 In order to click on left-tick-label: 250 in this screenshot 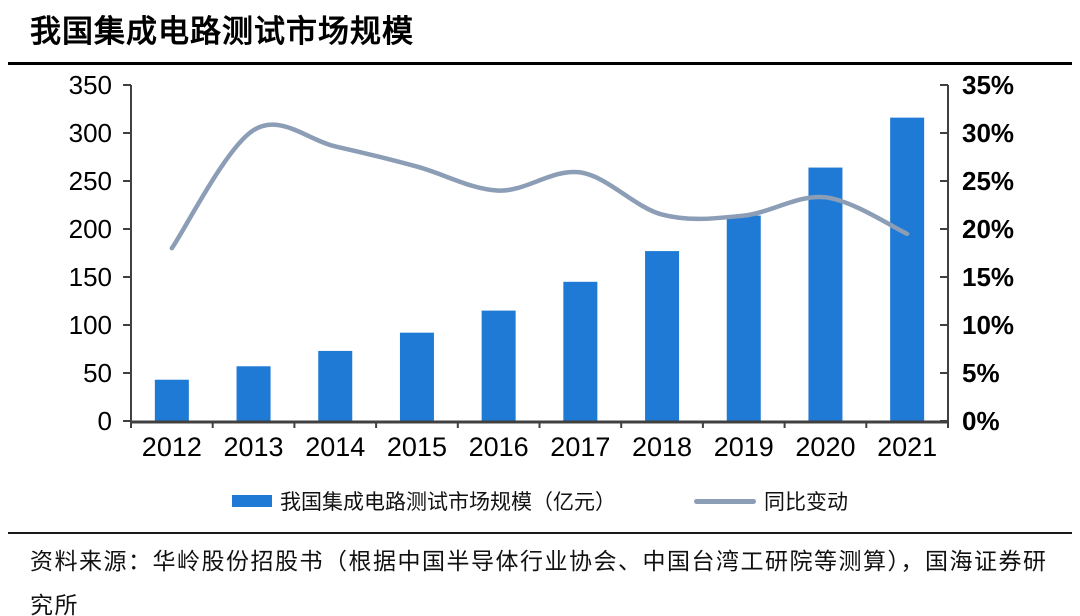, I will do `click(90, 181)`.